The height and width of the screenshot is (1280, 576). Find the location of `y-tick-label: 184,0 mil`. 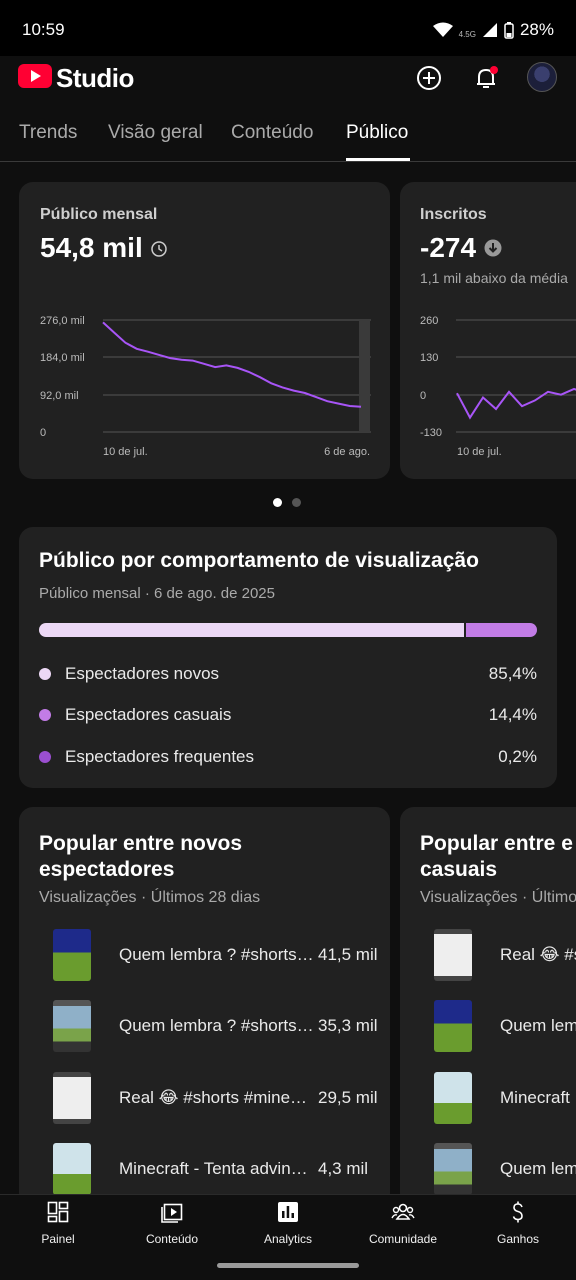

y-tick-label: 184,0 mil is located at coordinates (62, 358).